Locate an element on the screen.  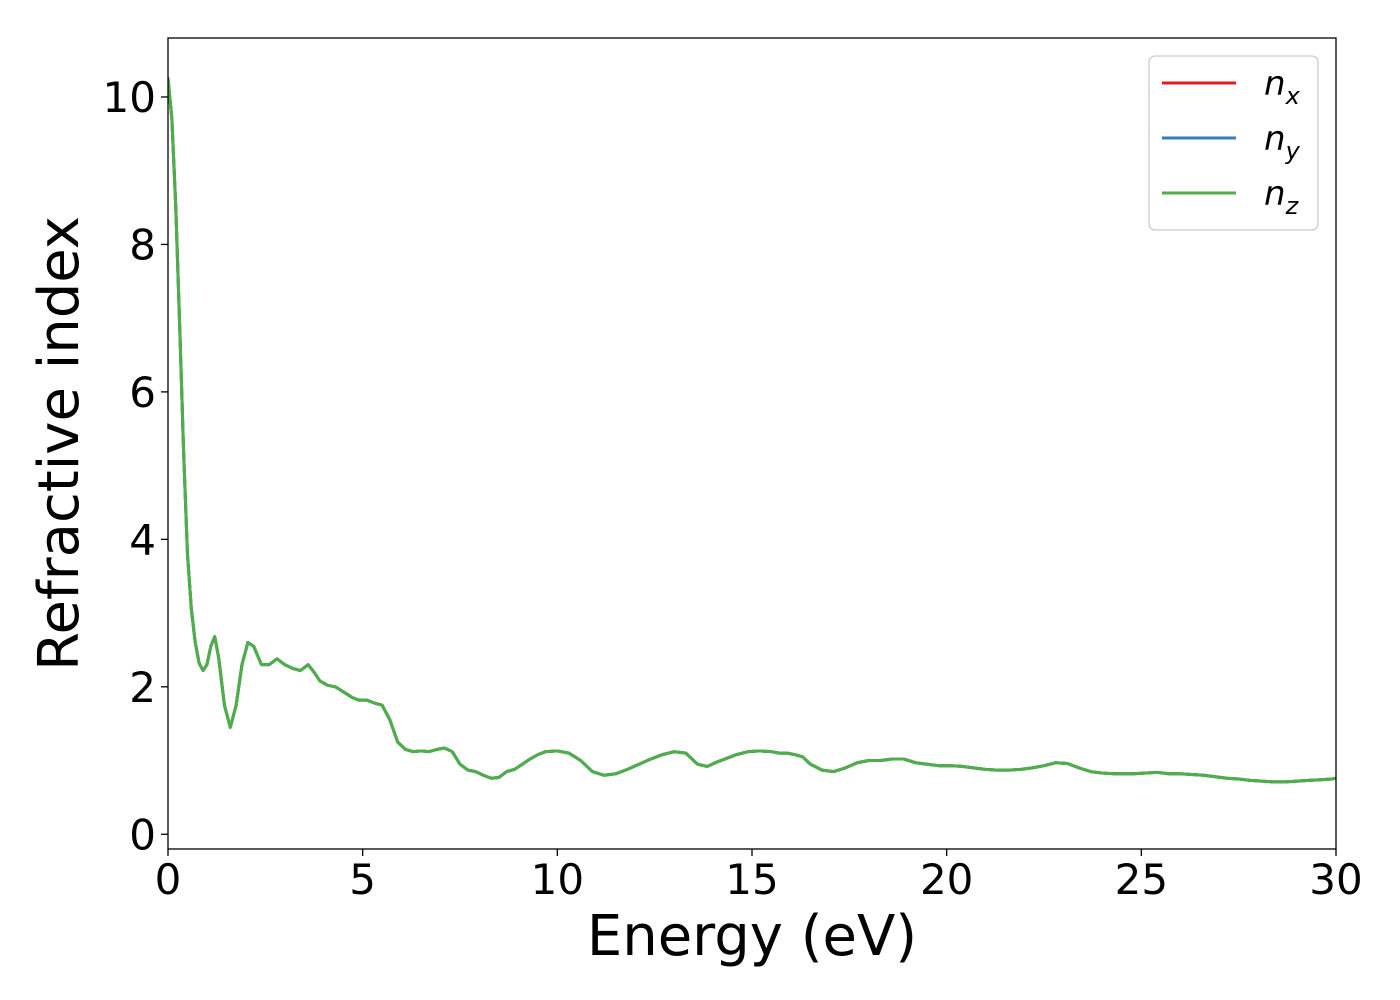
x-axis-ticks: 0 5 10 15 20 25 30 is located at coordinates (759, 876).